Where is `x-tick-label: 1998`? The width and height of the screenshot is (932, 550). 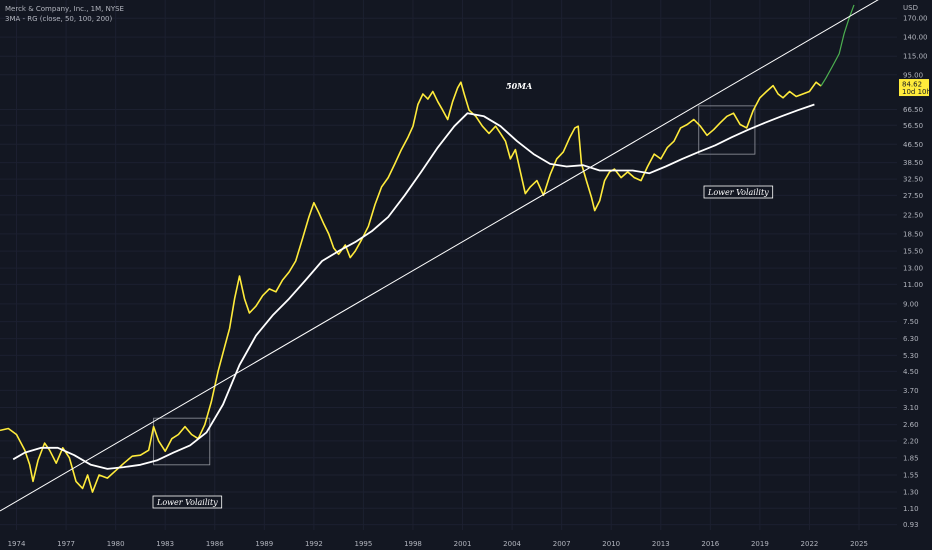 x-tick-label: 1998 is located at coordinates (413, 544).